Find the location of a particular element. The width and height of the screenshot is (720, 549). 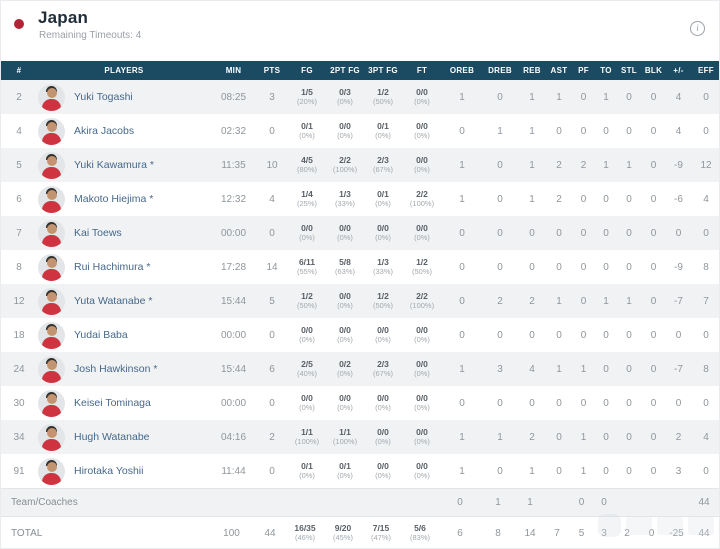

stat-min: 15:44 is located at coordinates (233, 301).